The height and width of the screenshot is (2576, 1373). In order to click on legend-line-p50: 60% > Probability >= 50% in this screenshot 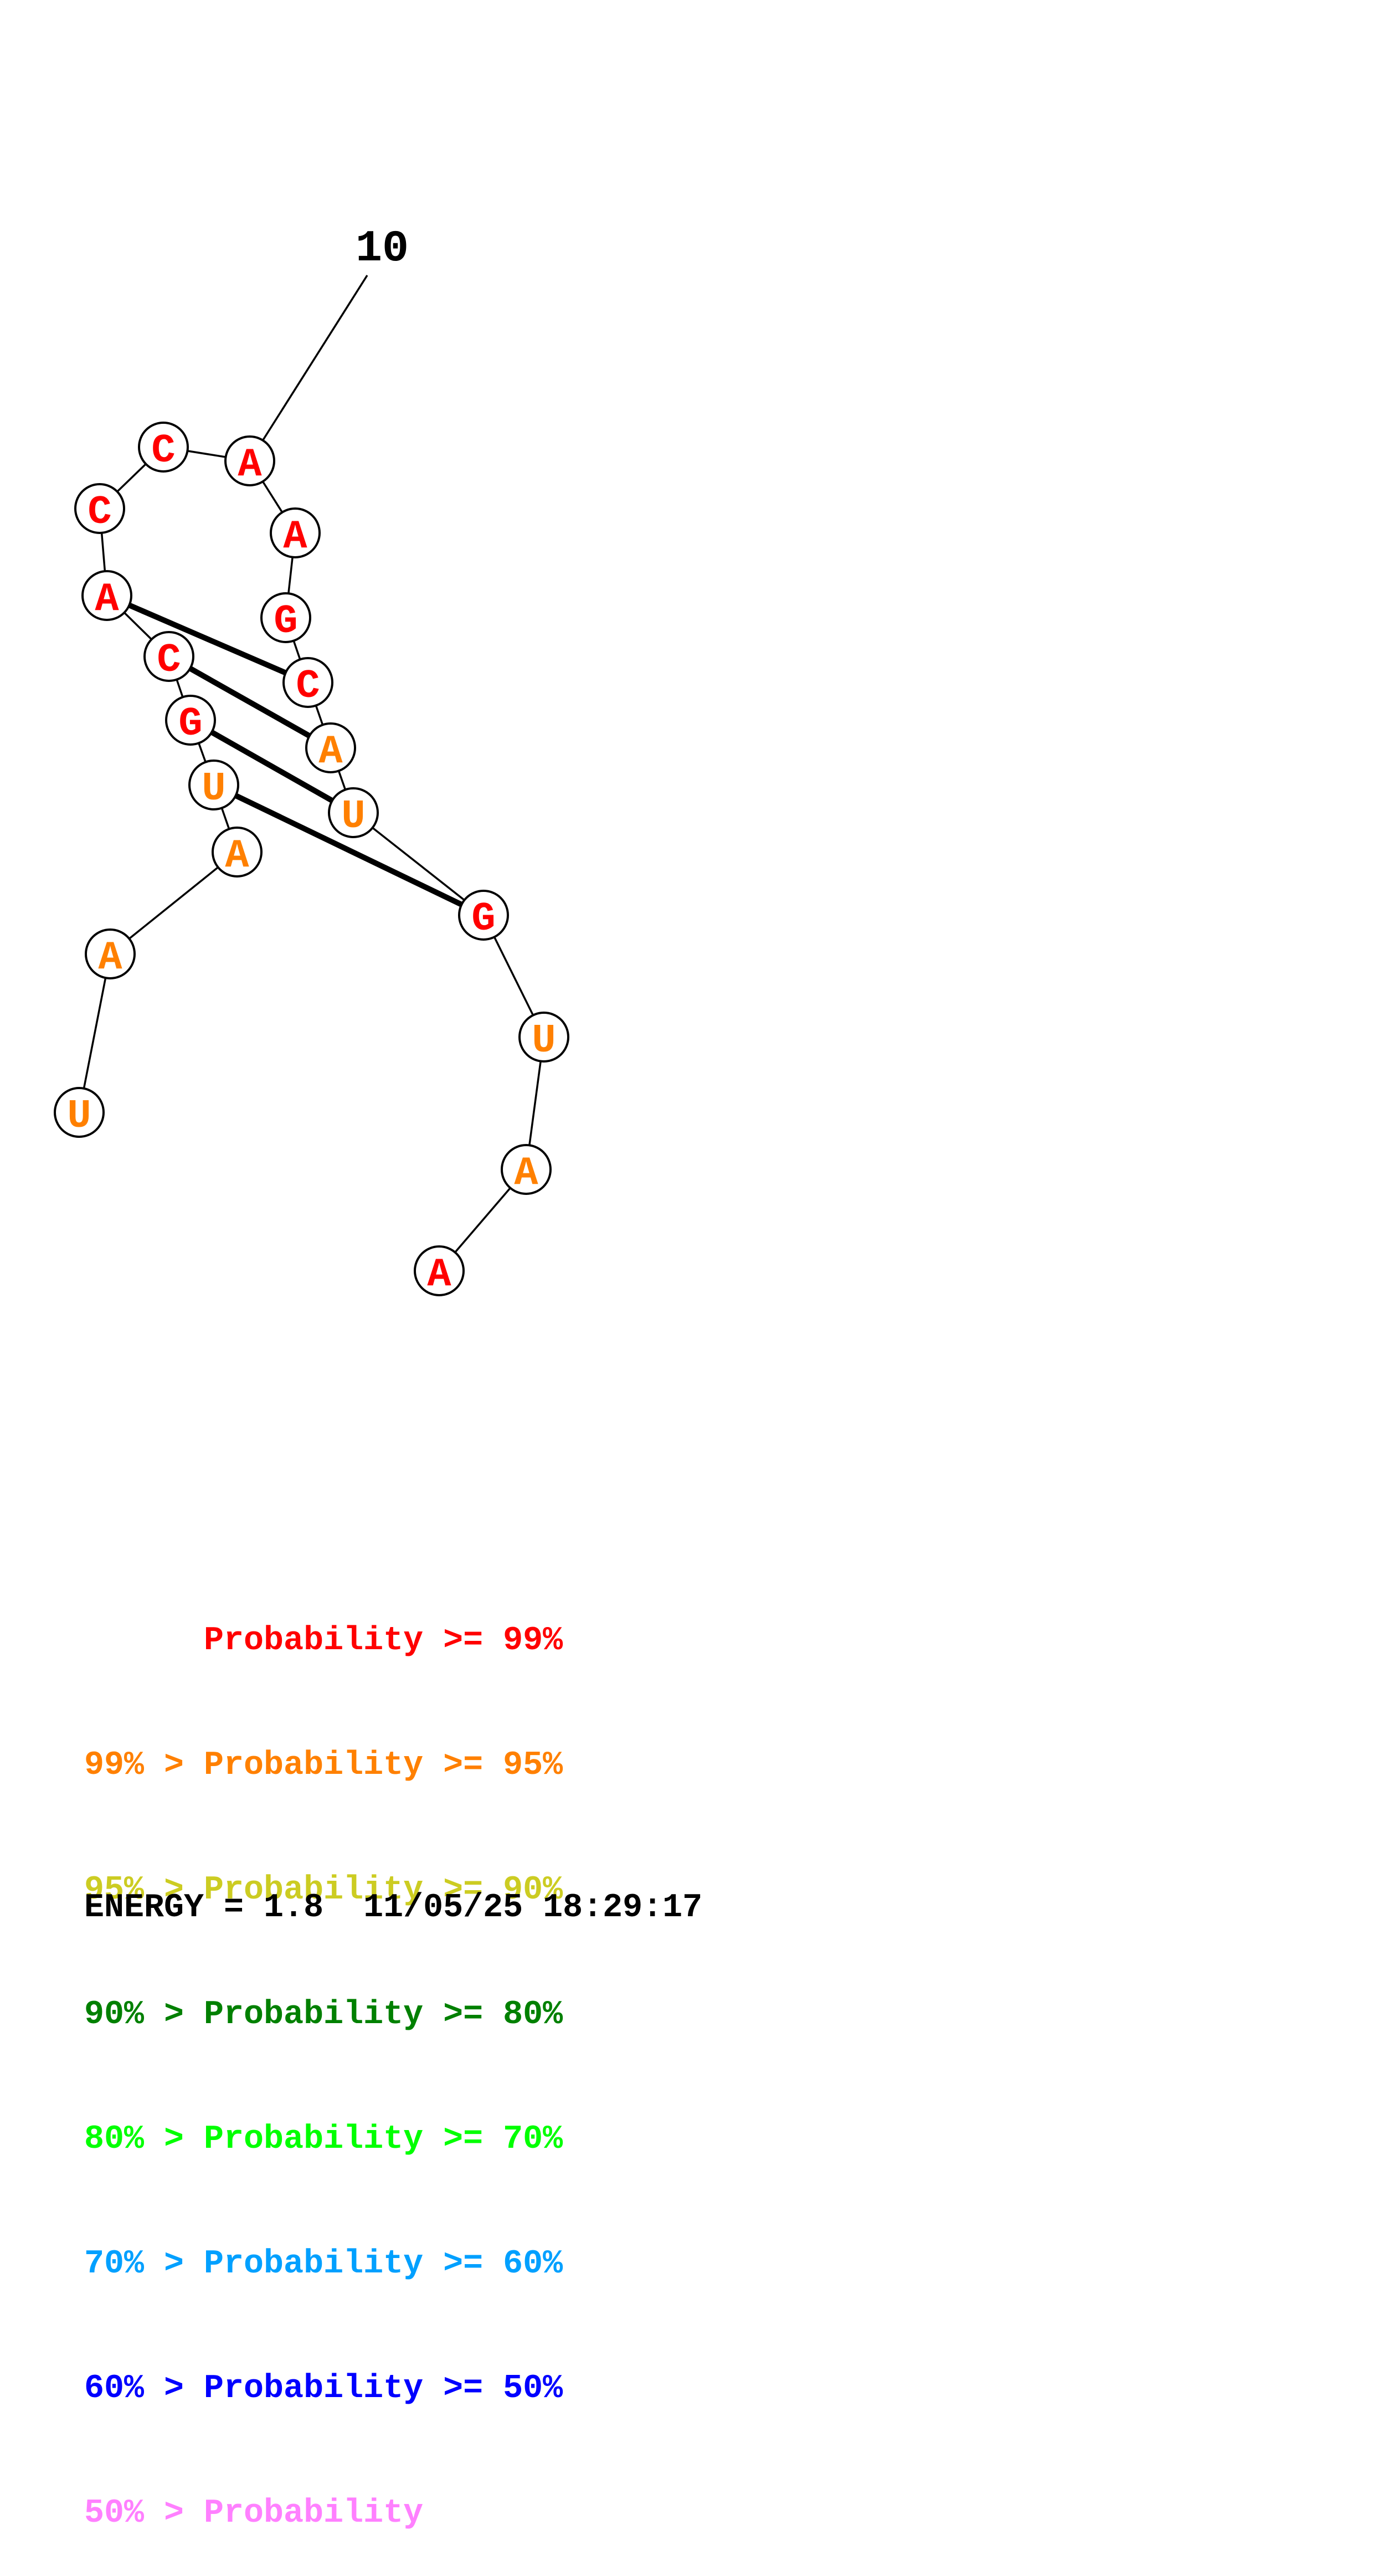, I will do `click(323, 2389)`.